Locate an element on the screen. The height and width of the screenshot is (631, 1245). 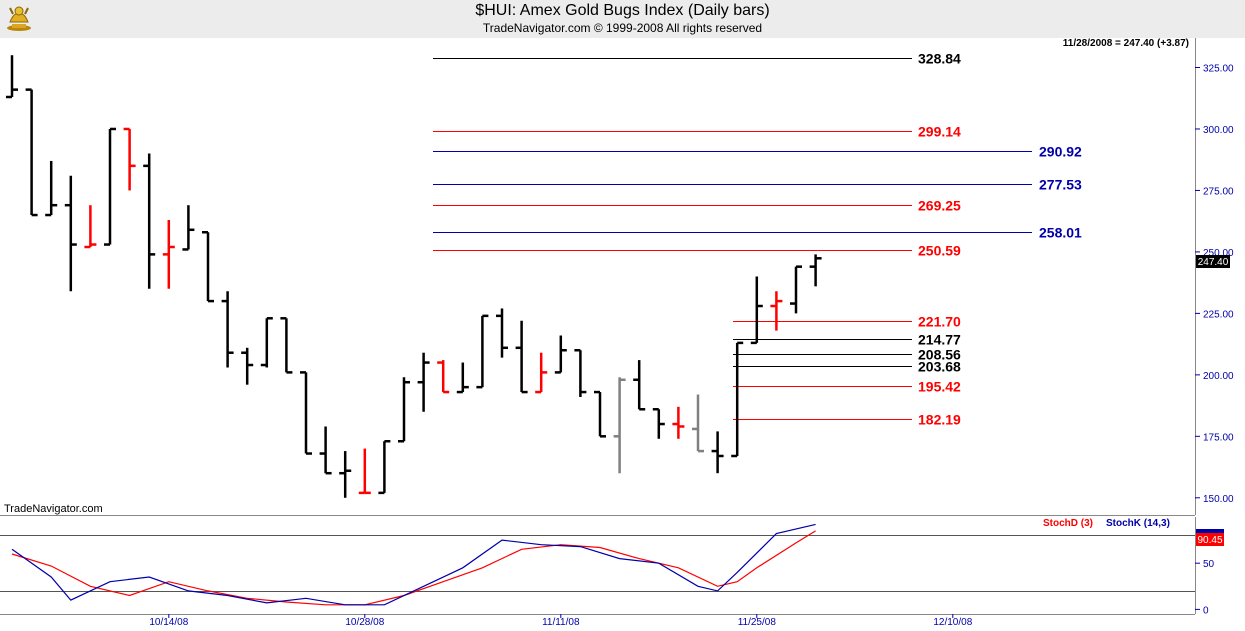
last-price-label: 247.40 is located at coordinates (1213, 262).